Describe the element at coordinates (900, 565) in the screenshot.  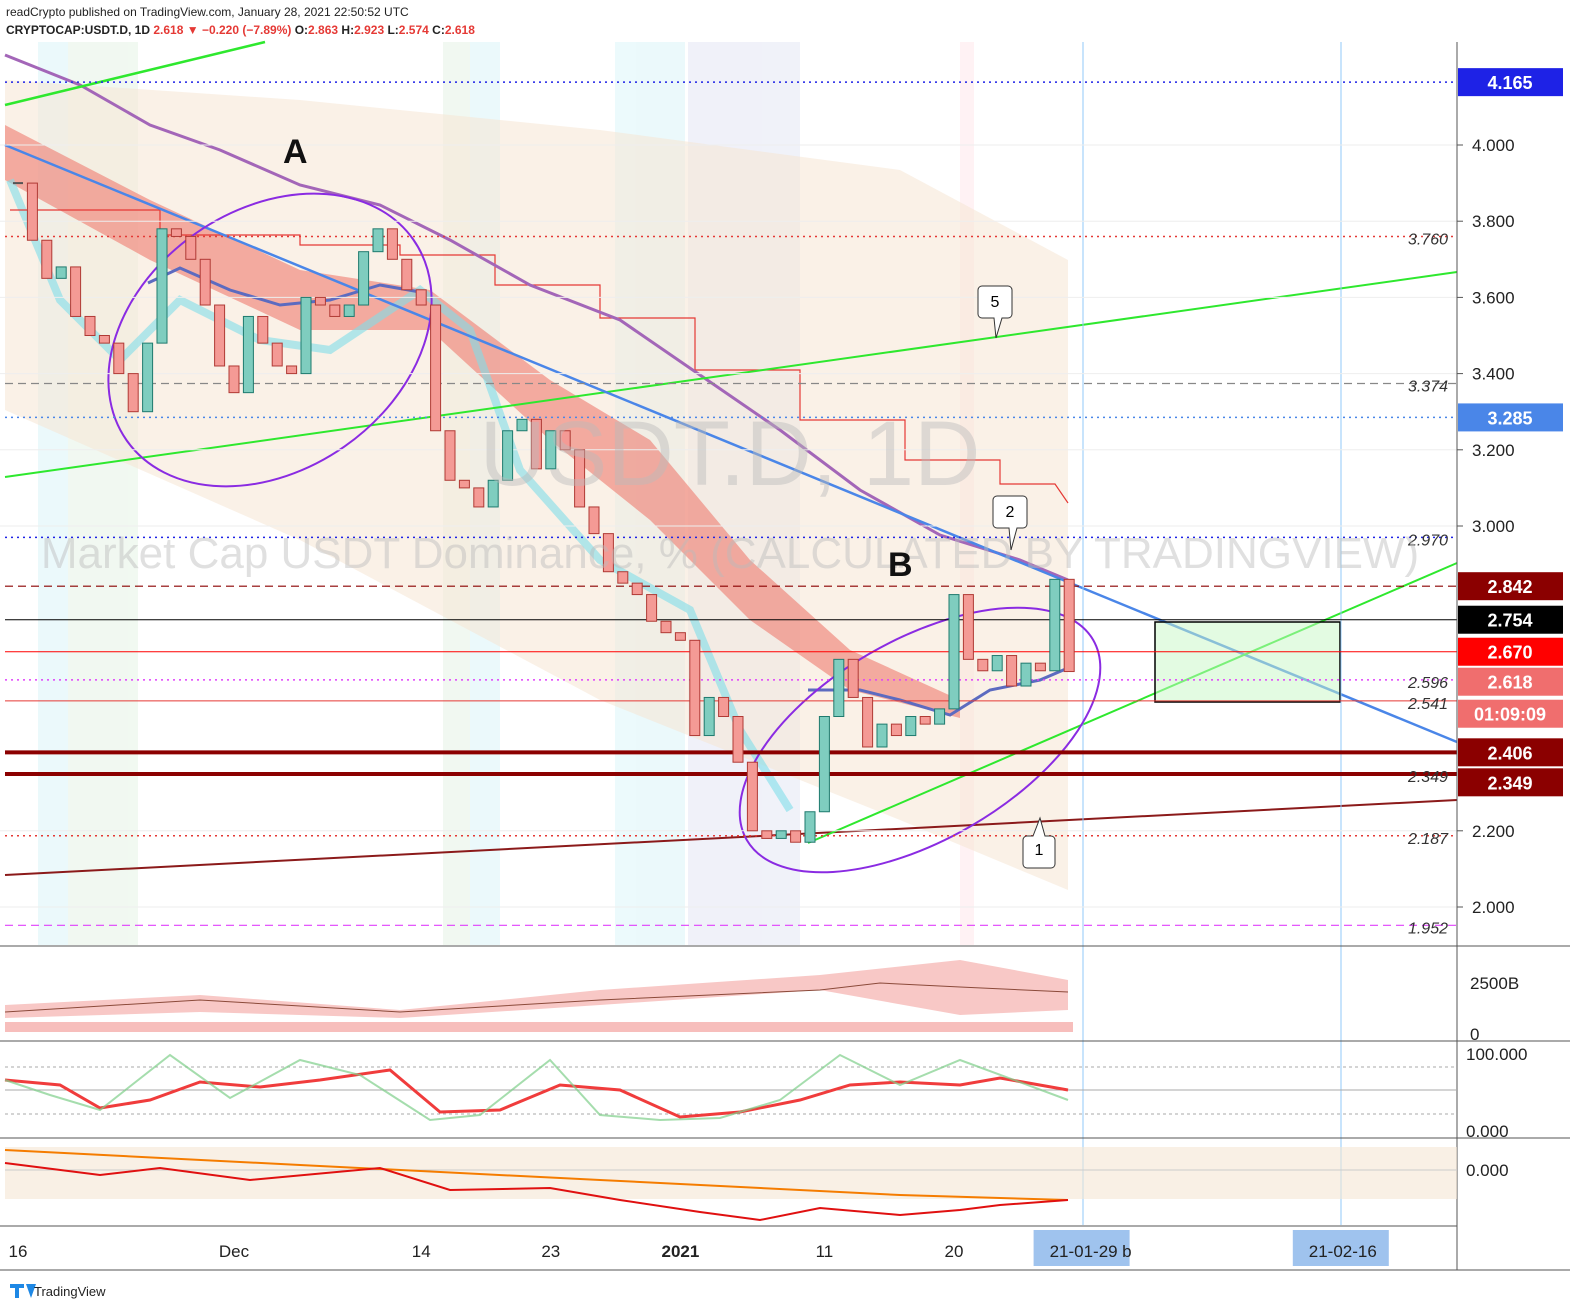
I see `label-b: B` at that location.